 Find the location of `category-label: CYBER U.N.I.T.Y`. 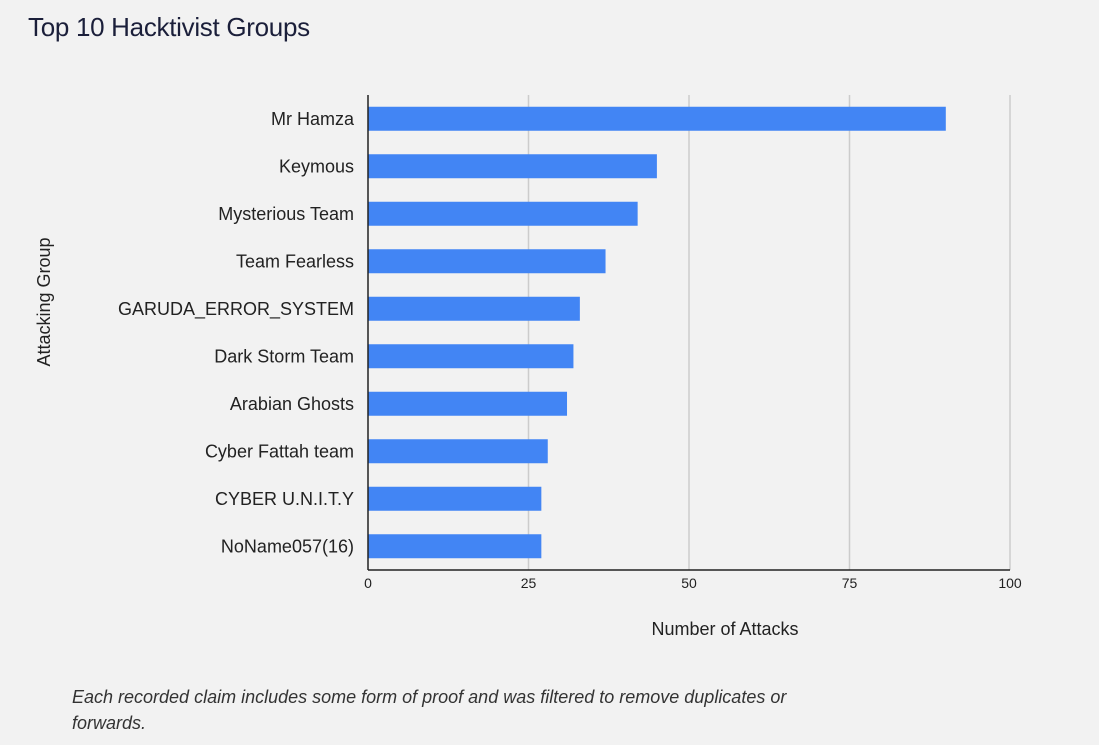

category-label: CYBER U.N.I.T.Y is located at coordinates (284, 499).